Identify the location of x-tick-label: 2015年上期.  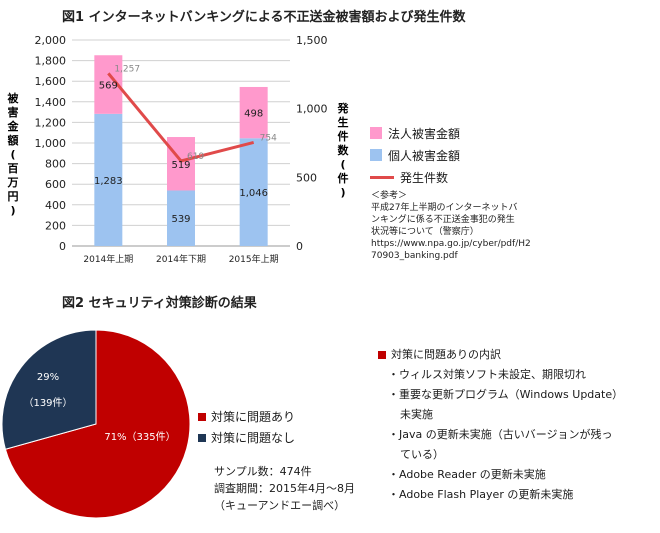
(254, 259).